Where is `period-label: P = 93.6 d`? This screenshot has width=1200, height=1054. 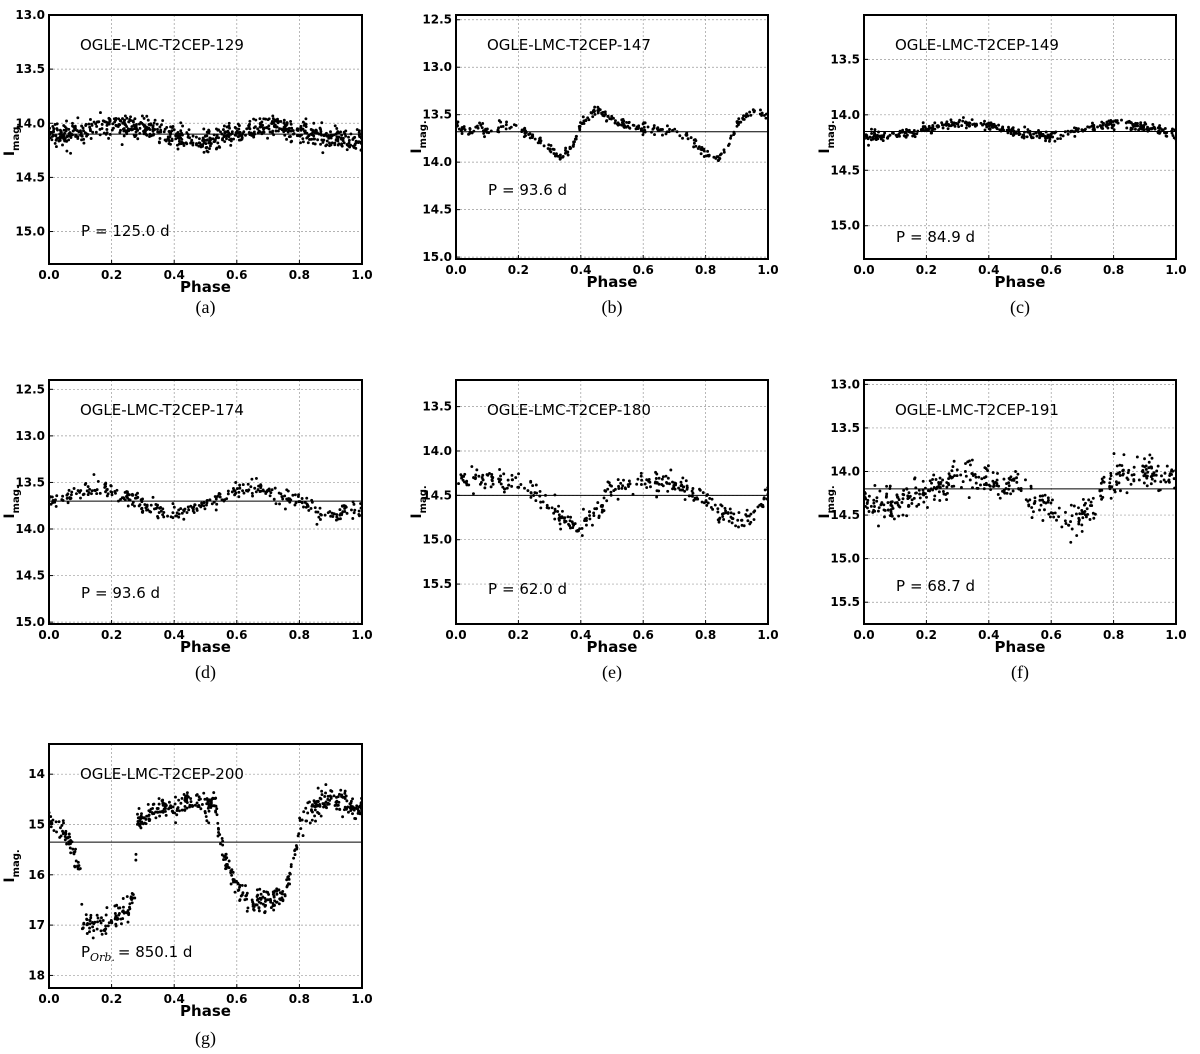 period-label: P = 93.6 d is located at coordinates (527, 190).